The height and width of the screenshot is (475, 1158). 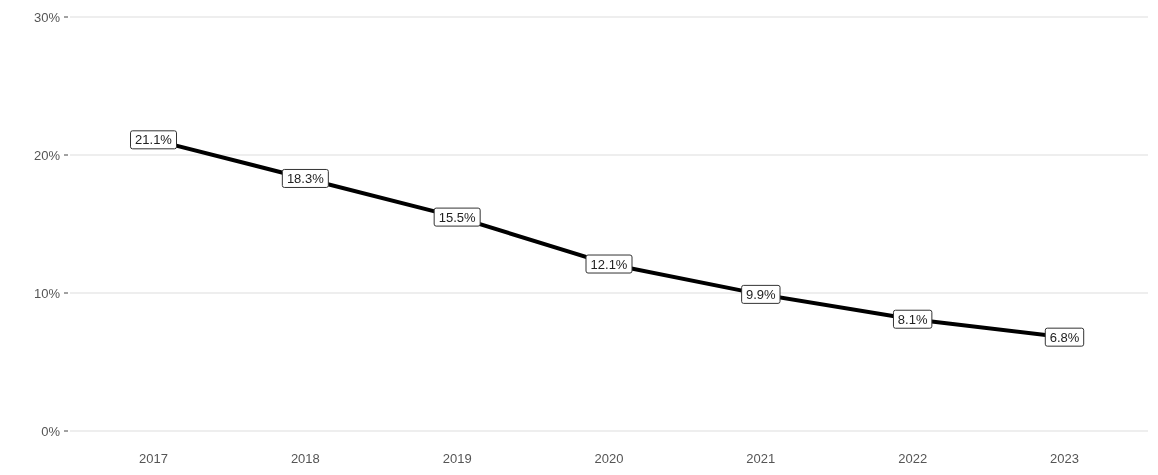 What do you see at coordinates (761, 458) in the screenshot?
I see `x-tick-label: 2021` at bounding box center [761, 458].